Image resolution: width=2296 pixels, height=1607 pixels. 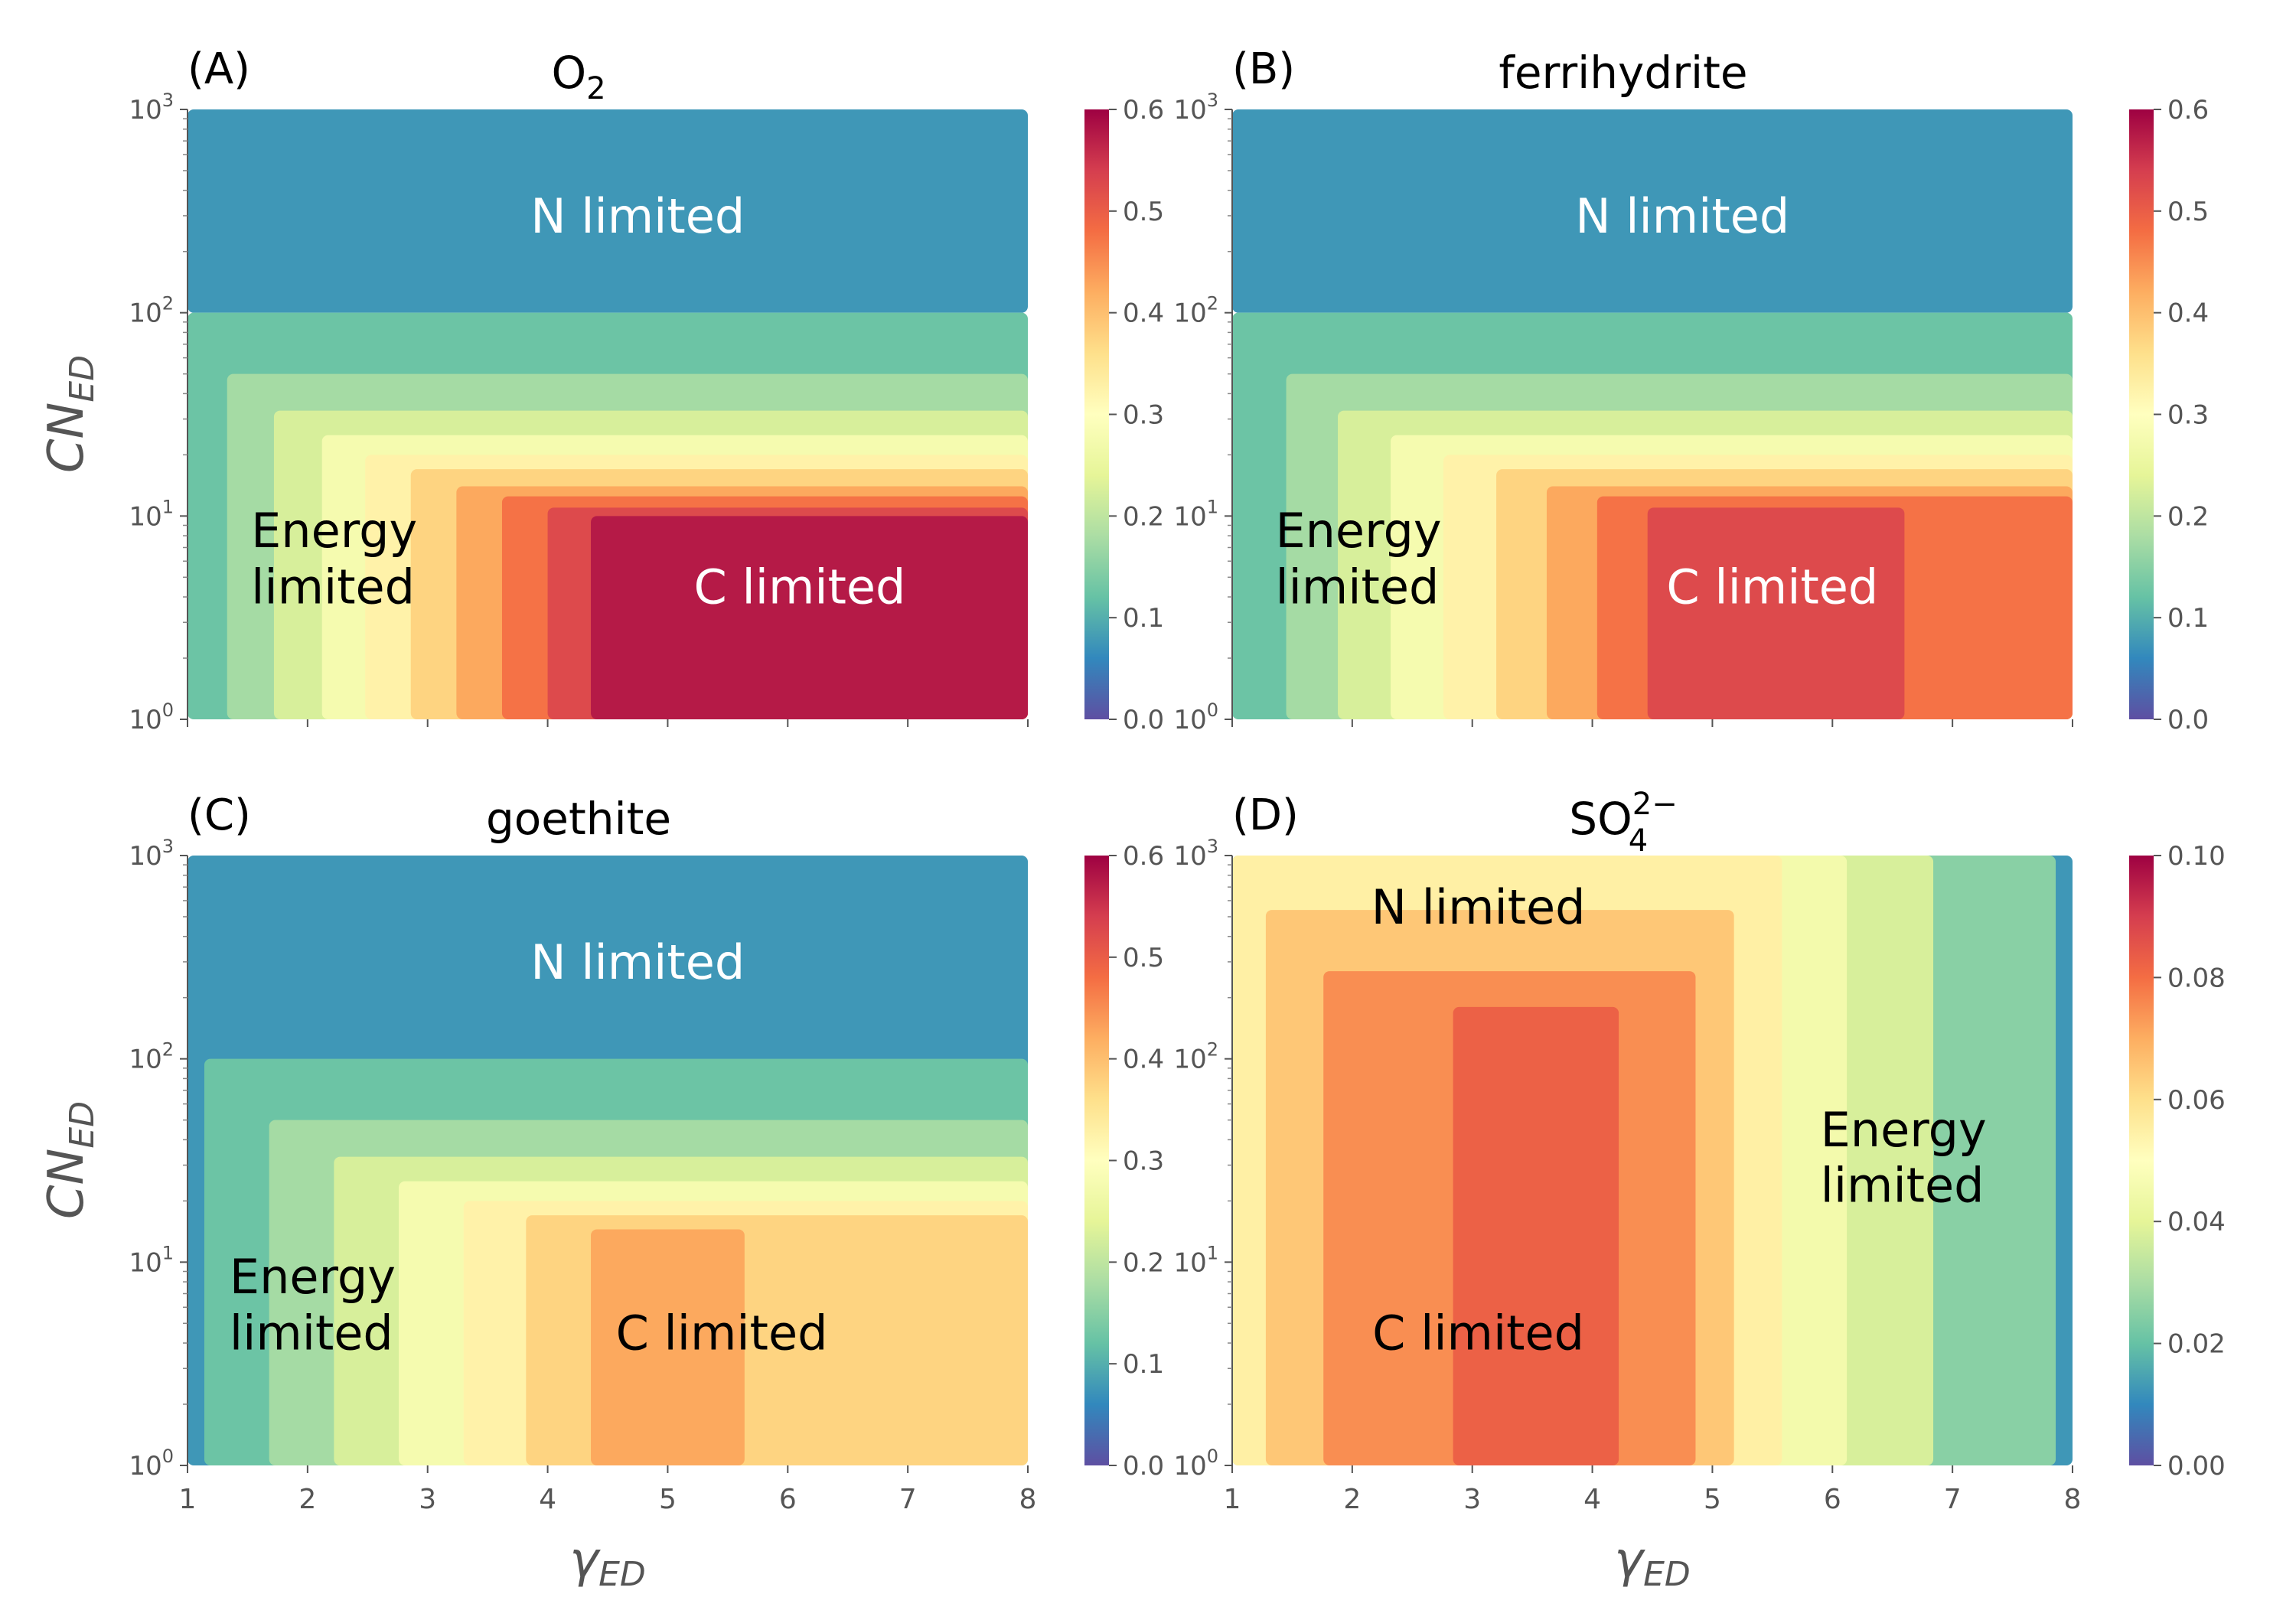 What do you see at coordinates (219, 815) in the screenshot?
I see `panel-label: (C)` at bounding box center [219, 815].